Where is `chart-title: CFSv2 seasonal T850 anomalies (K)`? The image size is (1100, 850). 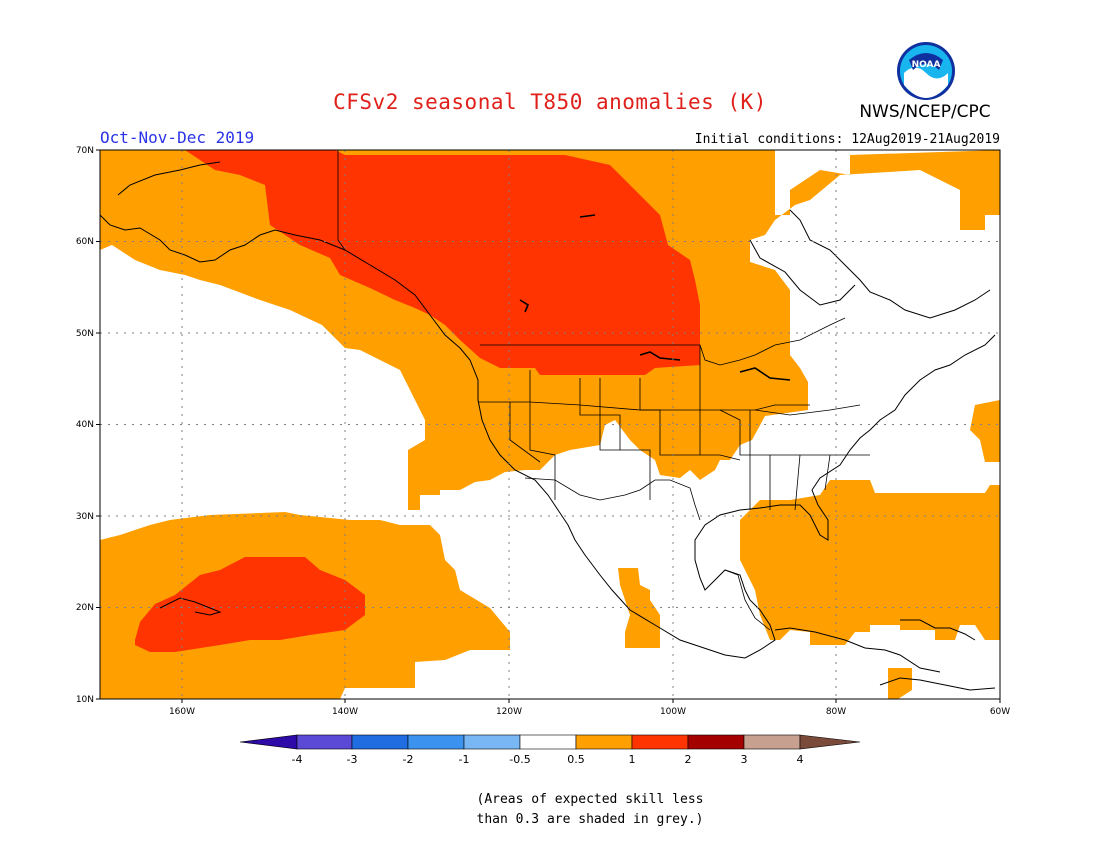 chart-title: CFSv2 seasonal T850 anomalies (K) is located at coordinates (550, 102).